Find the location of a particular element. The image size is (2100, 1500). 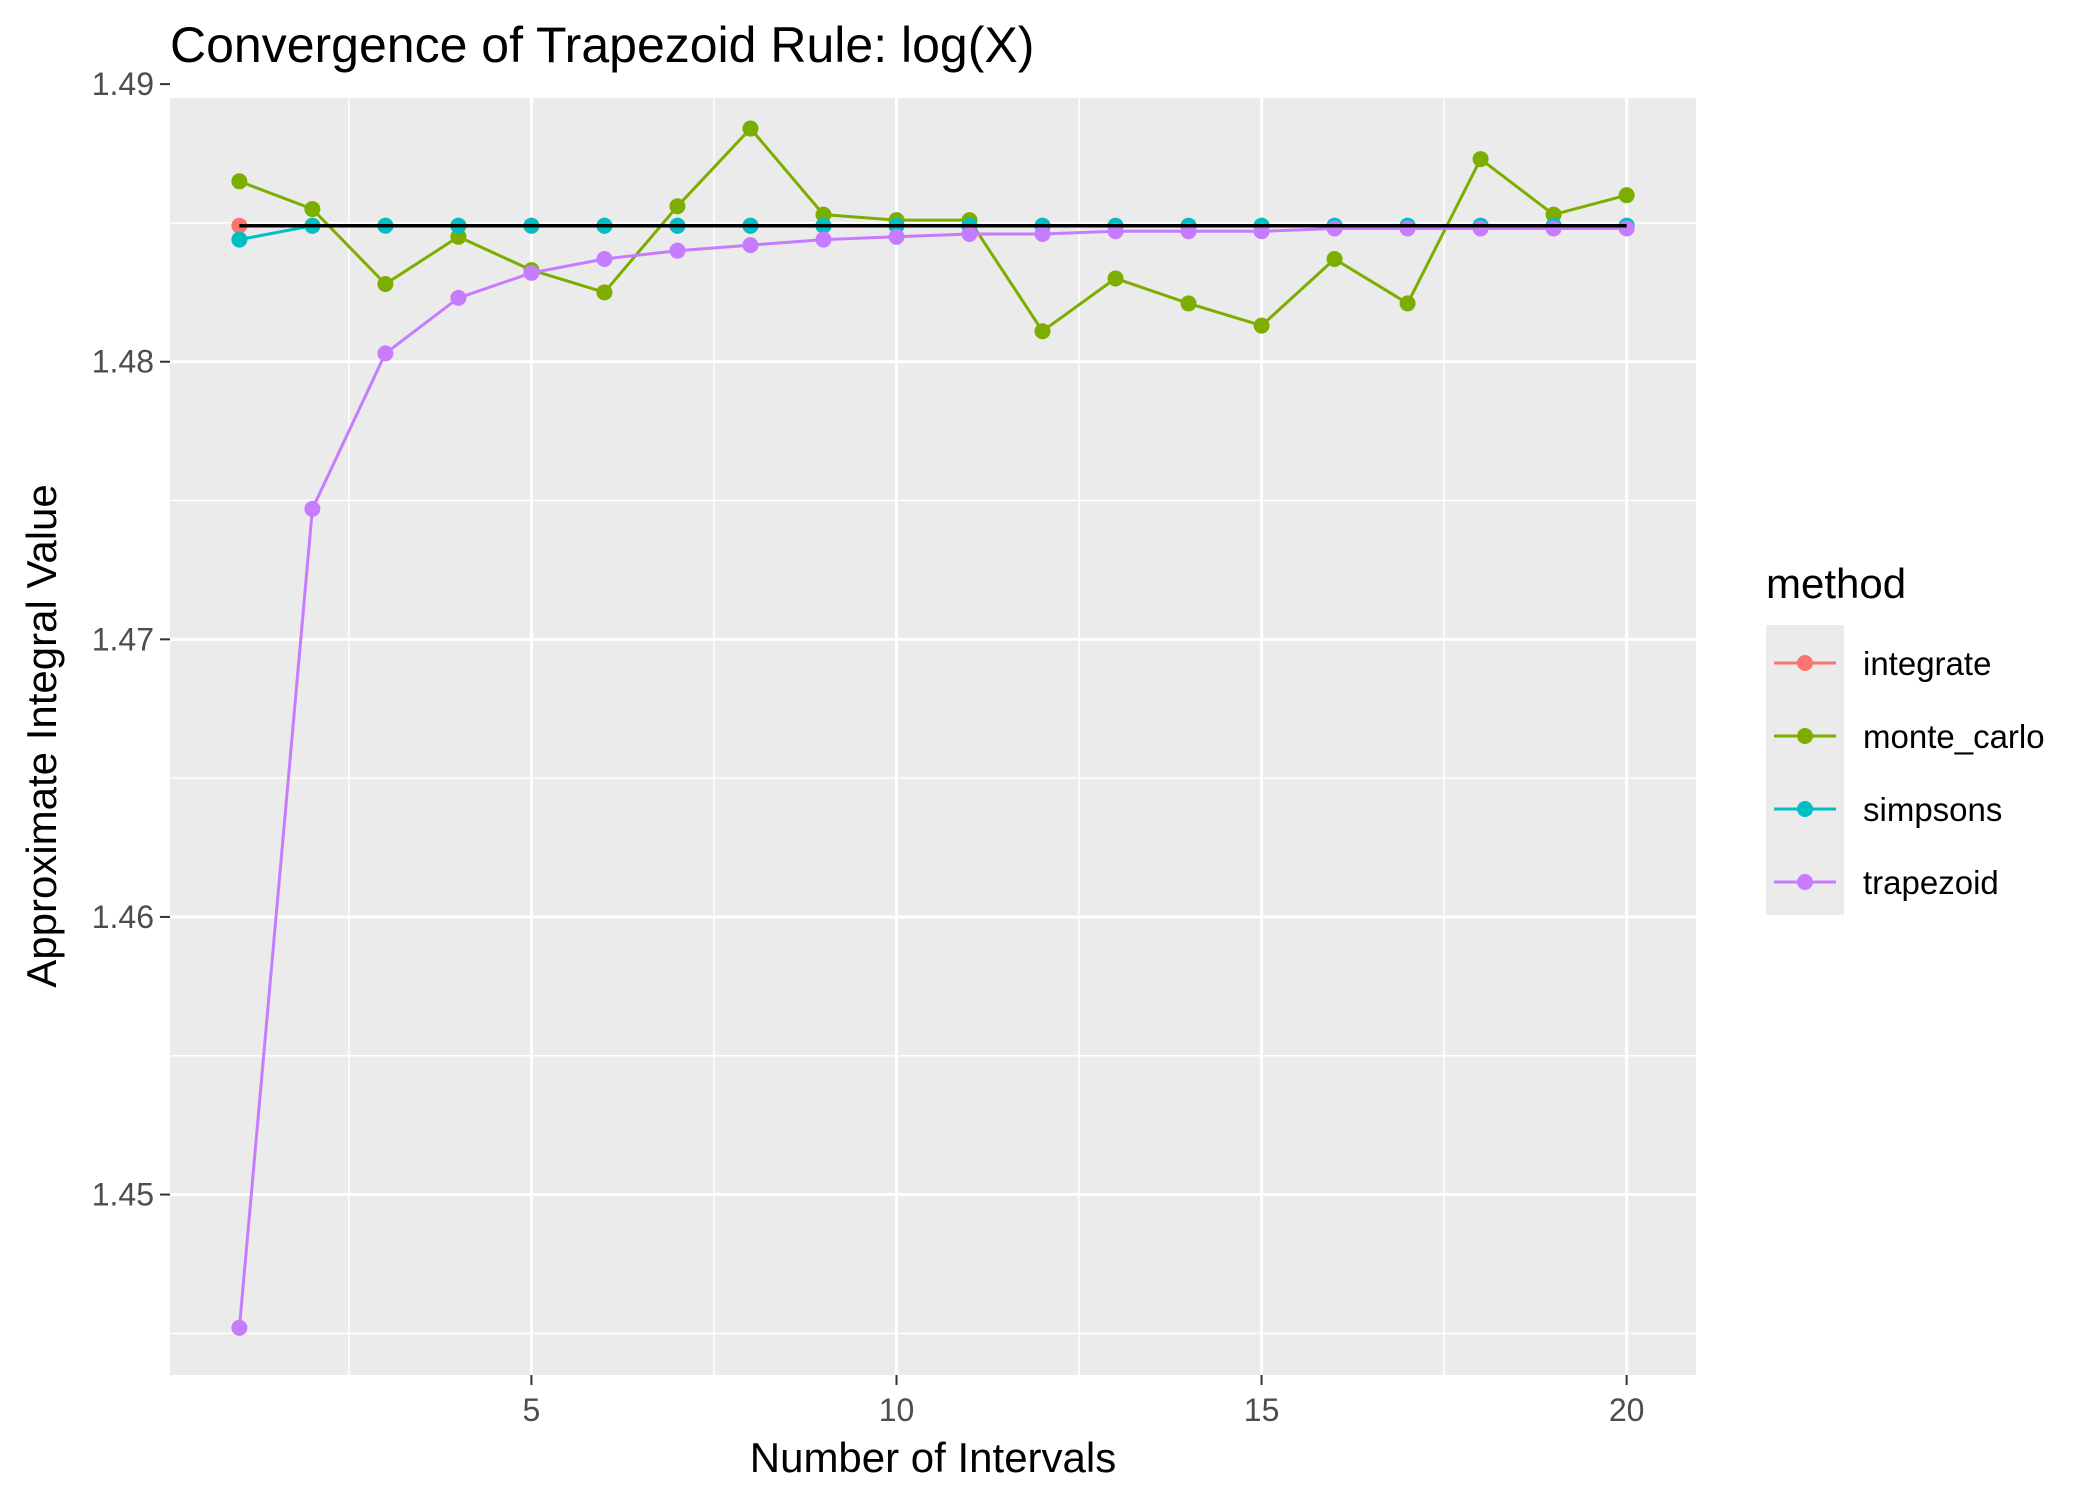

x-tick-label: 15 is located at coordinates (1262, 1410).